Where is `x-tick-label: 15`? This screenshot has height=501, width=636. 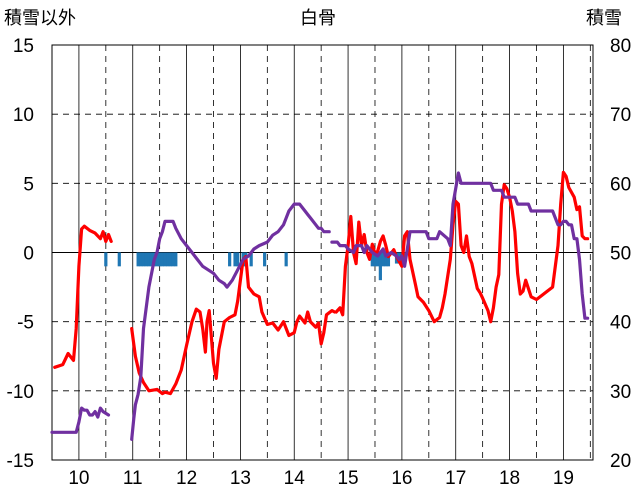
x-tick-label: 15 is located at coordinates (347, 478).